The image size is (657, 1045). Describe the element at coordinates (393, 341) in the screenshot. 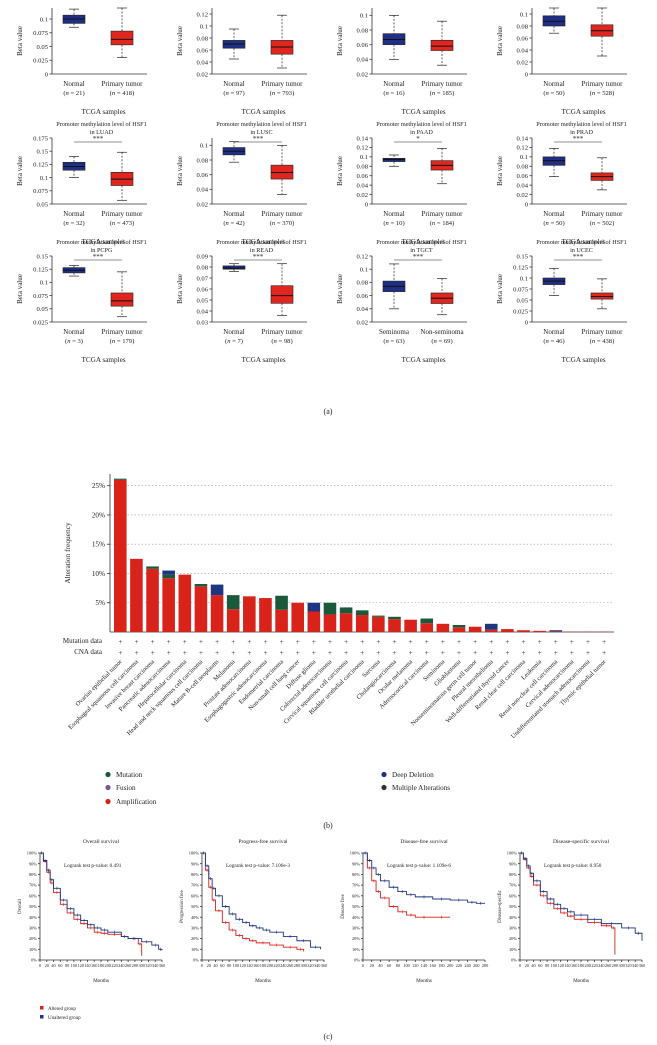

I see `sample-size-label: (n = 63)` at that location.